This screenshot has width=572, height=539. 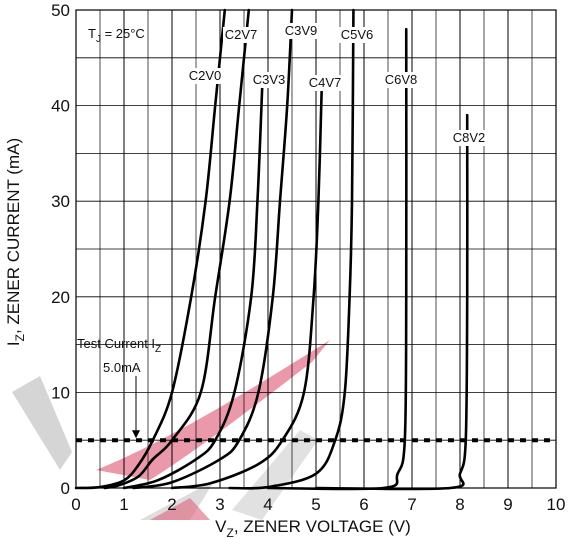 What do you see at coordinates (15, 242) in the screenshot?
I see `y-axis-title: IZ, ZENER CURRENT (mA)` at bounding box center [15, 242].